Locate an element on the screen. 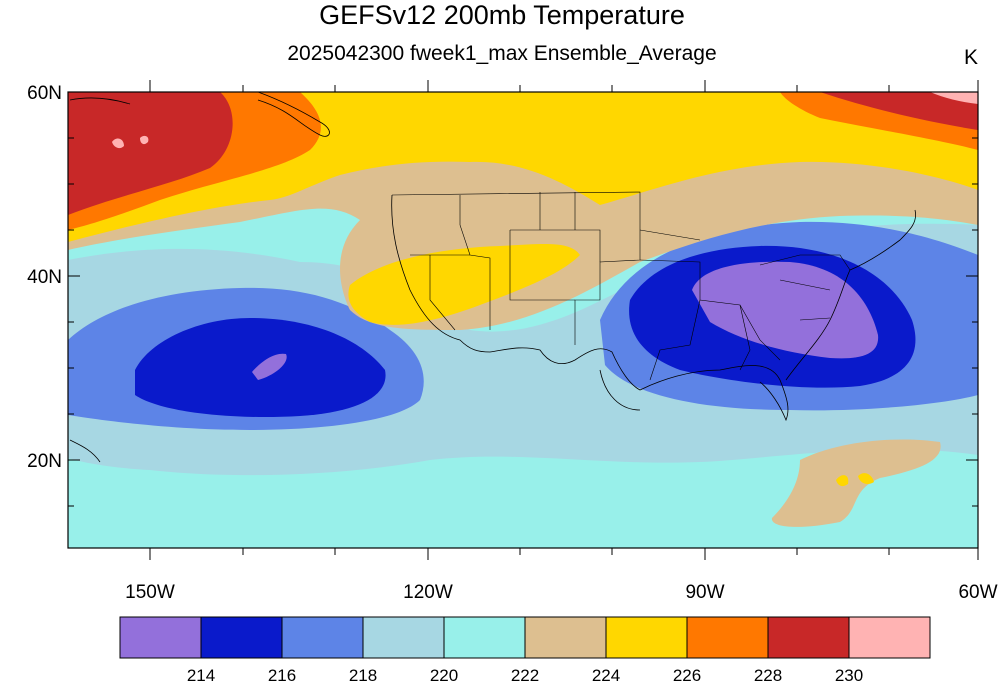  colorbar-tick-label: 226 is located at coordinates (687, 675).